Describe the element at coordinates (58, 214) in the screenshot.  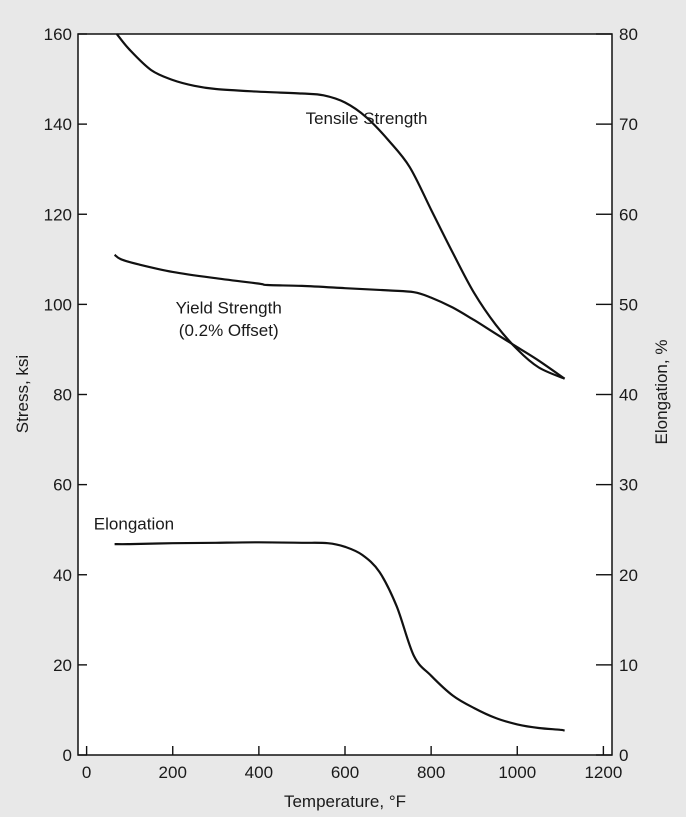
I see `y-tick-label: 120` at that location.